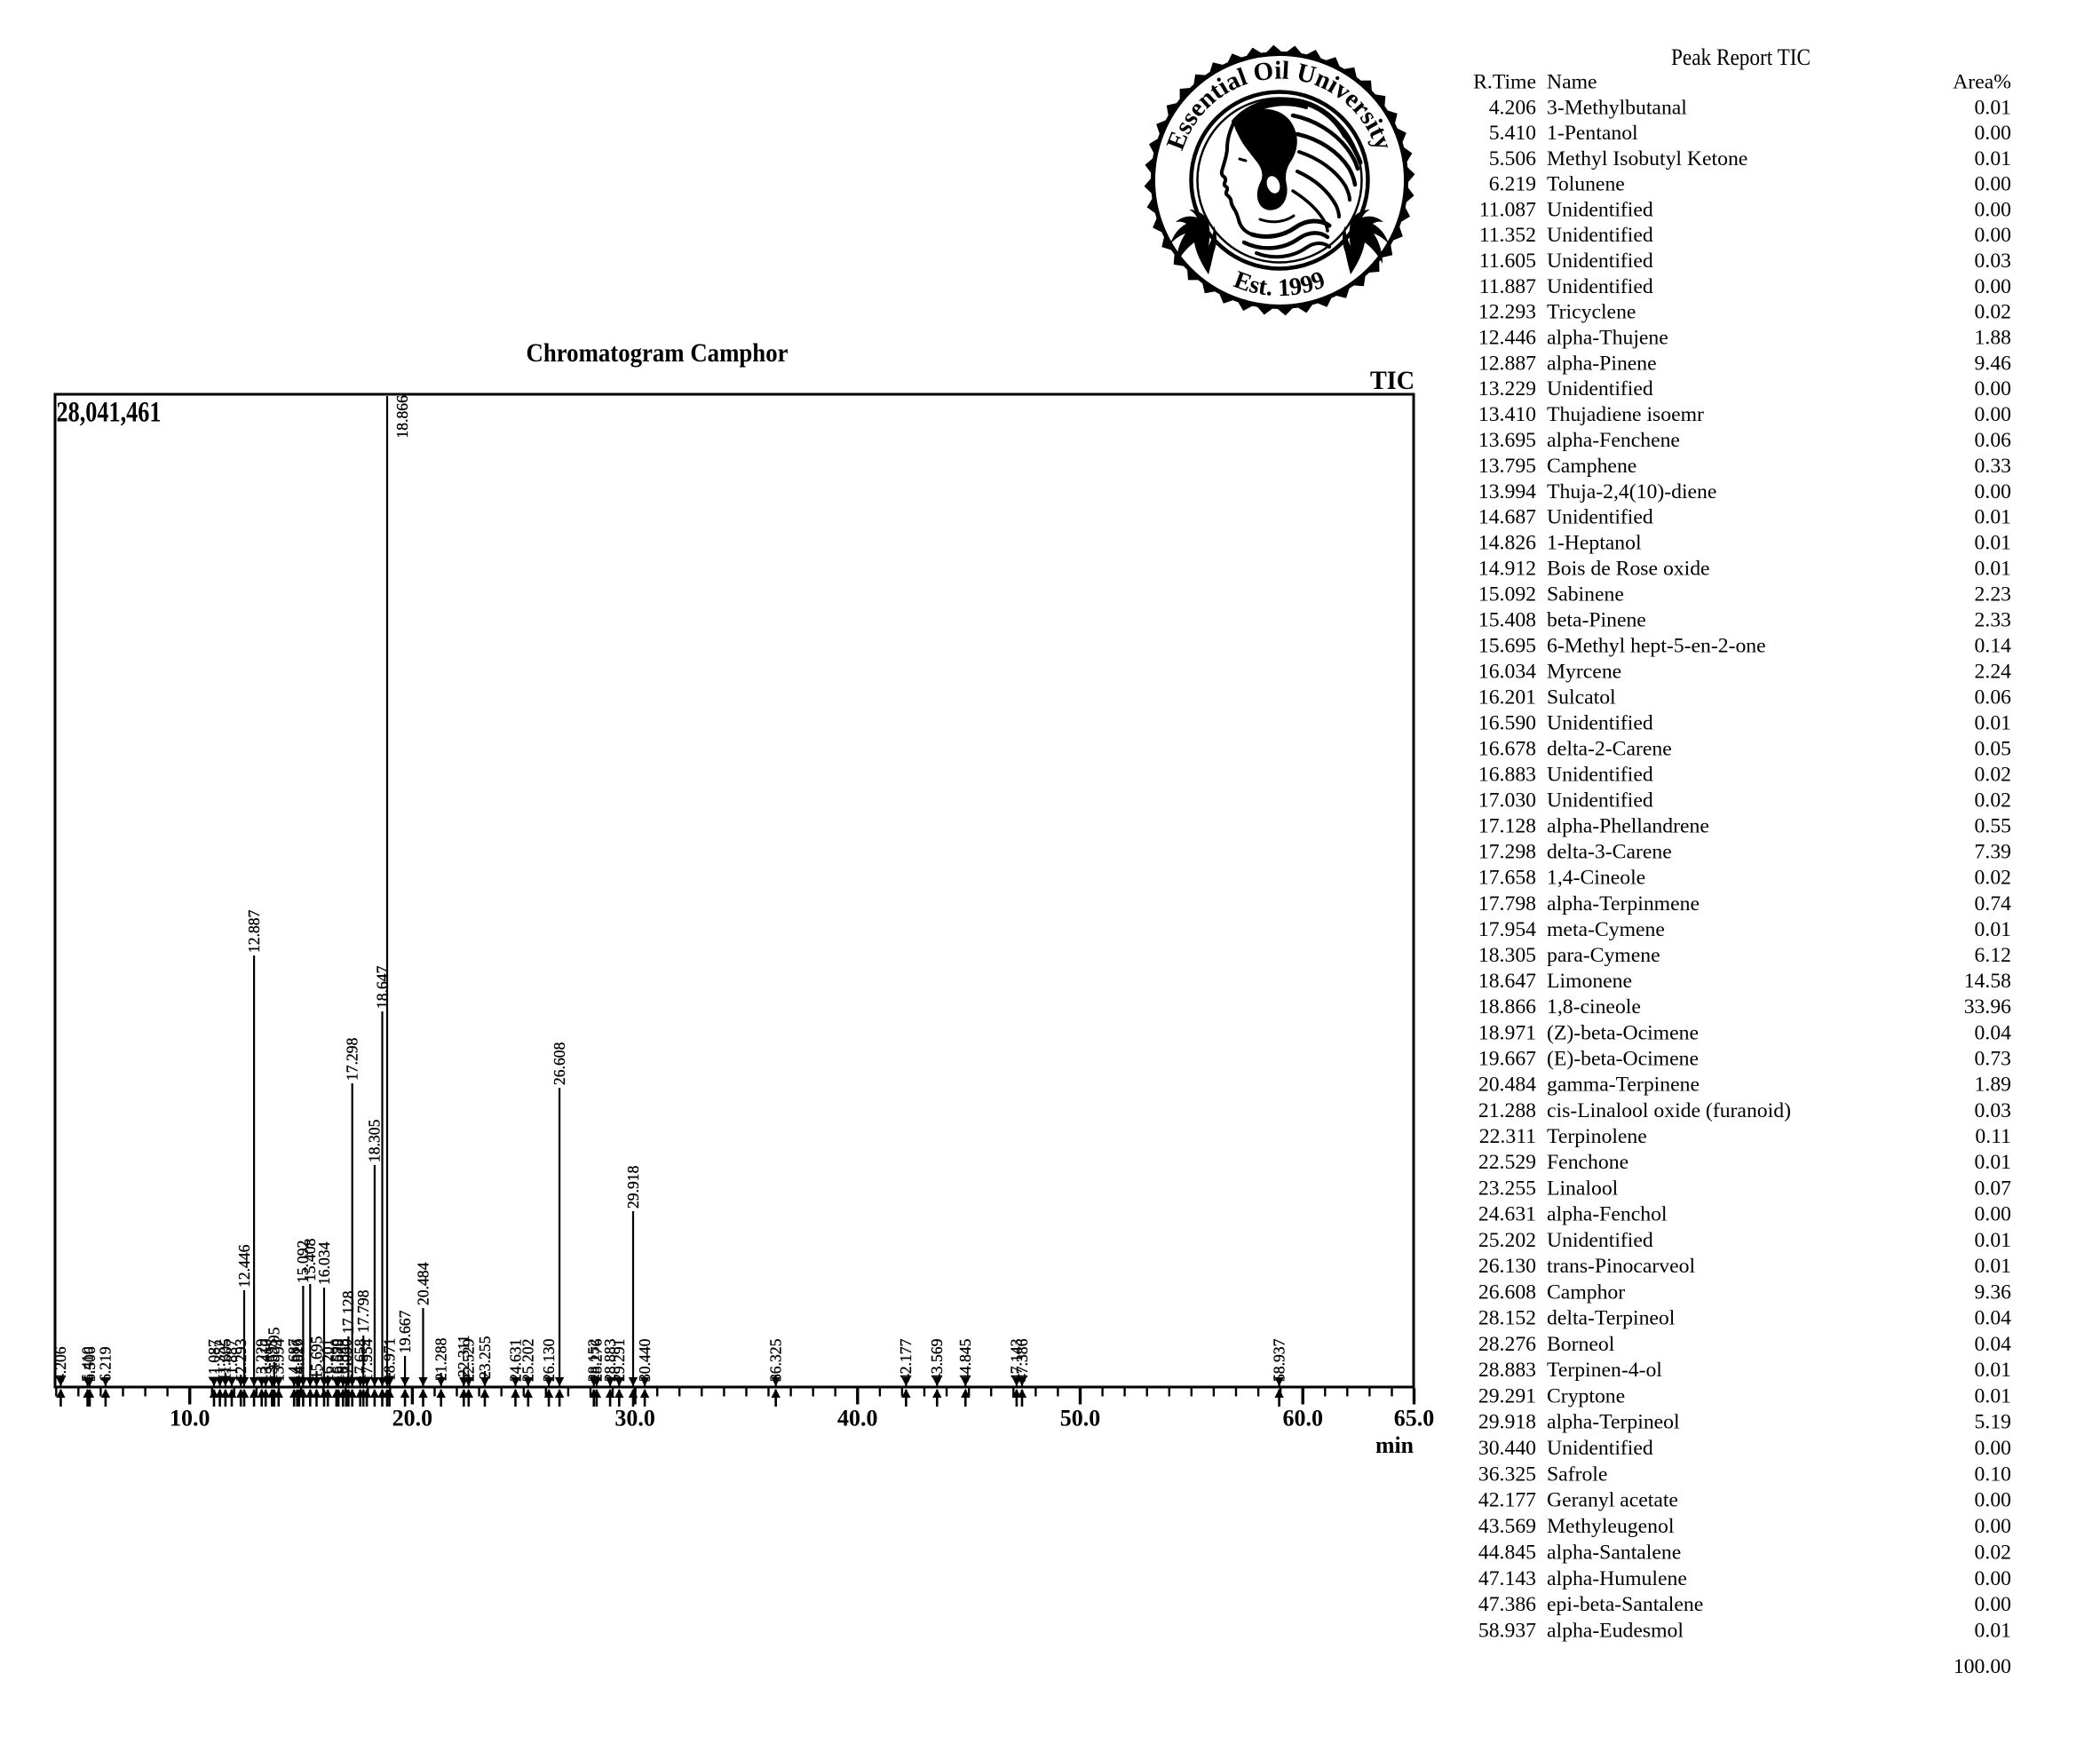 This screenshot has width=2100, height=1752. I want to click on svg-text: 2.23, so click(1993, 594).